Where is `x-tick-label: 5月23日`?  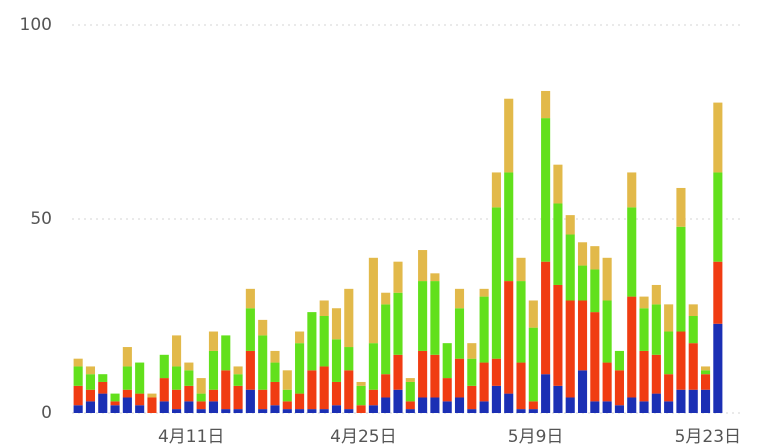 x-tick-label: 5月23日 is located at coordinates (708, 436).